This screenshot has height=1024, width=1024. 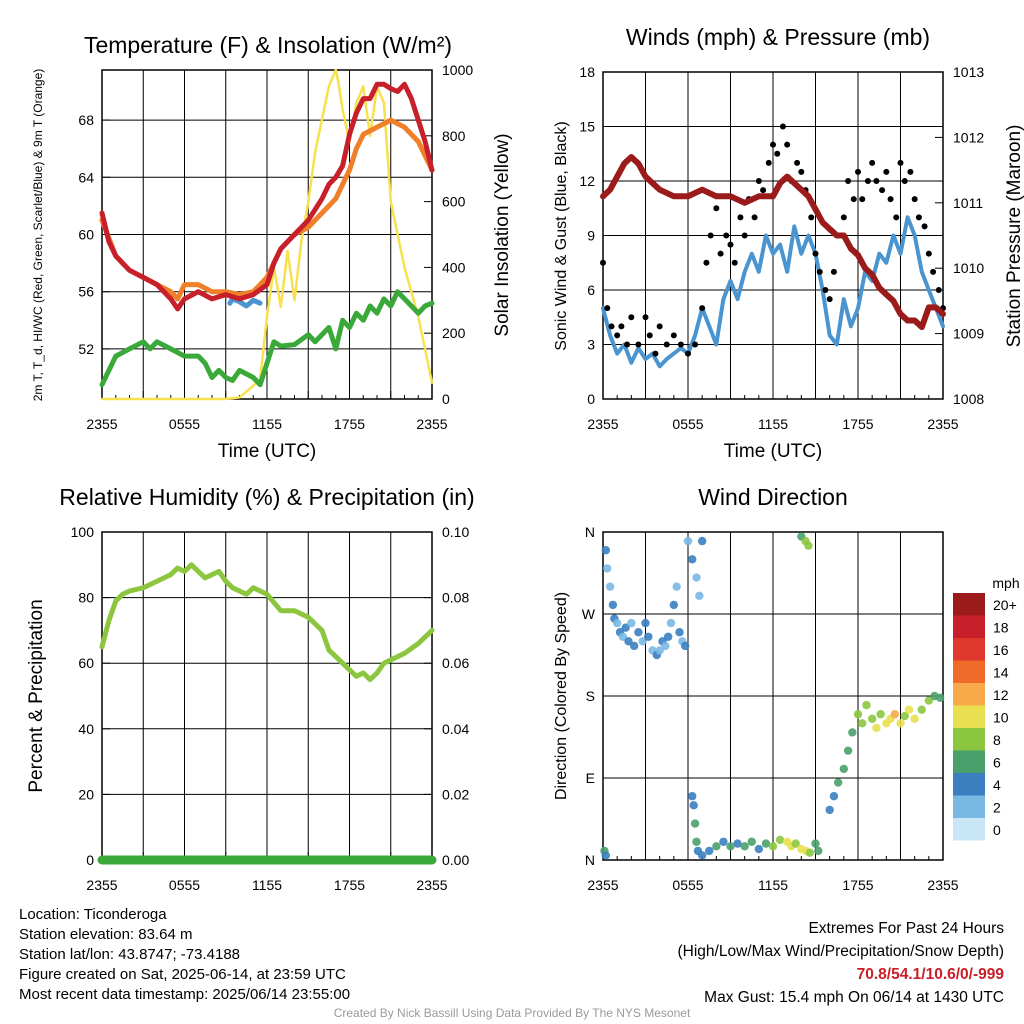 I want to click on y2-tick-label: 1011, so click(x=968, y=203).